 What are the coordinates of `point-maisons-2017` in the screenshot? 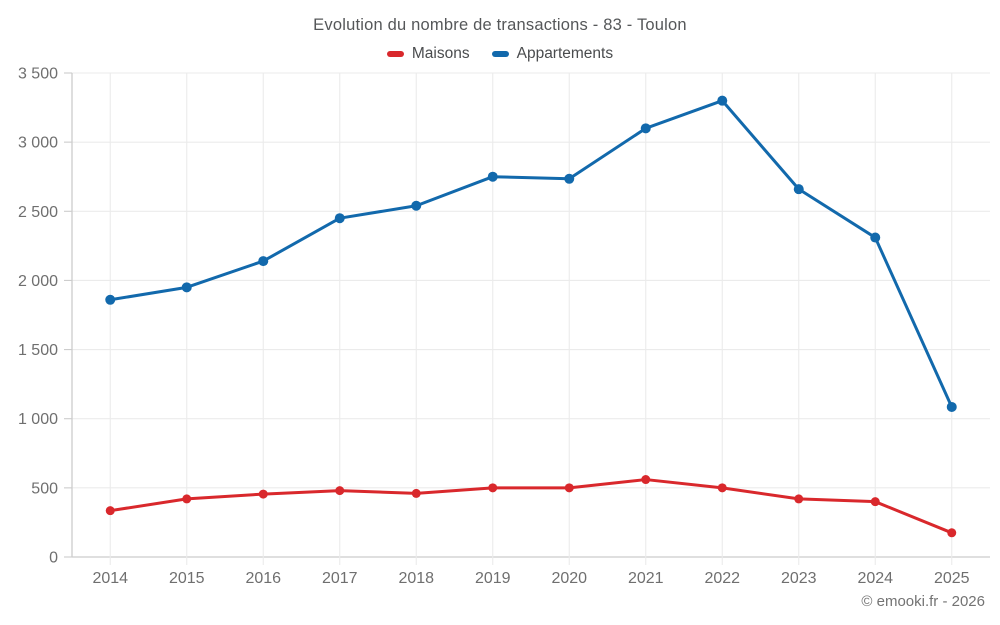 It's located at (340, 491).